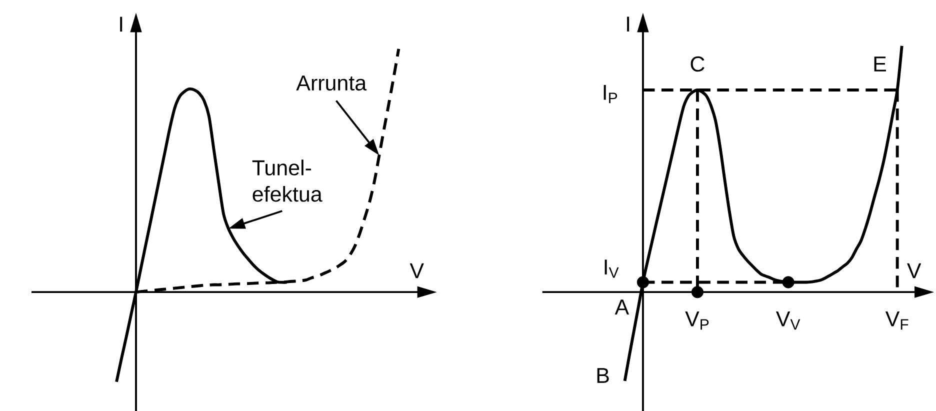  I want to click on annotation: C, so click(697, 64).